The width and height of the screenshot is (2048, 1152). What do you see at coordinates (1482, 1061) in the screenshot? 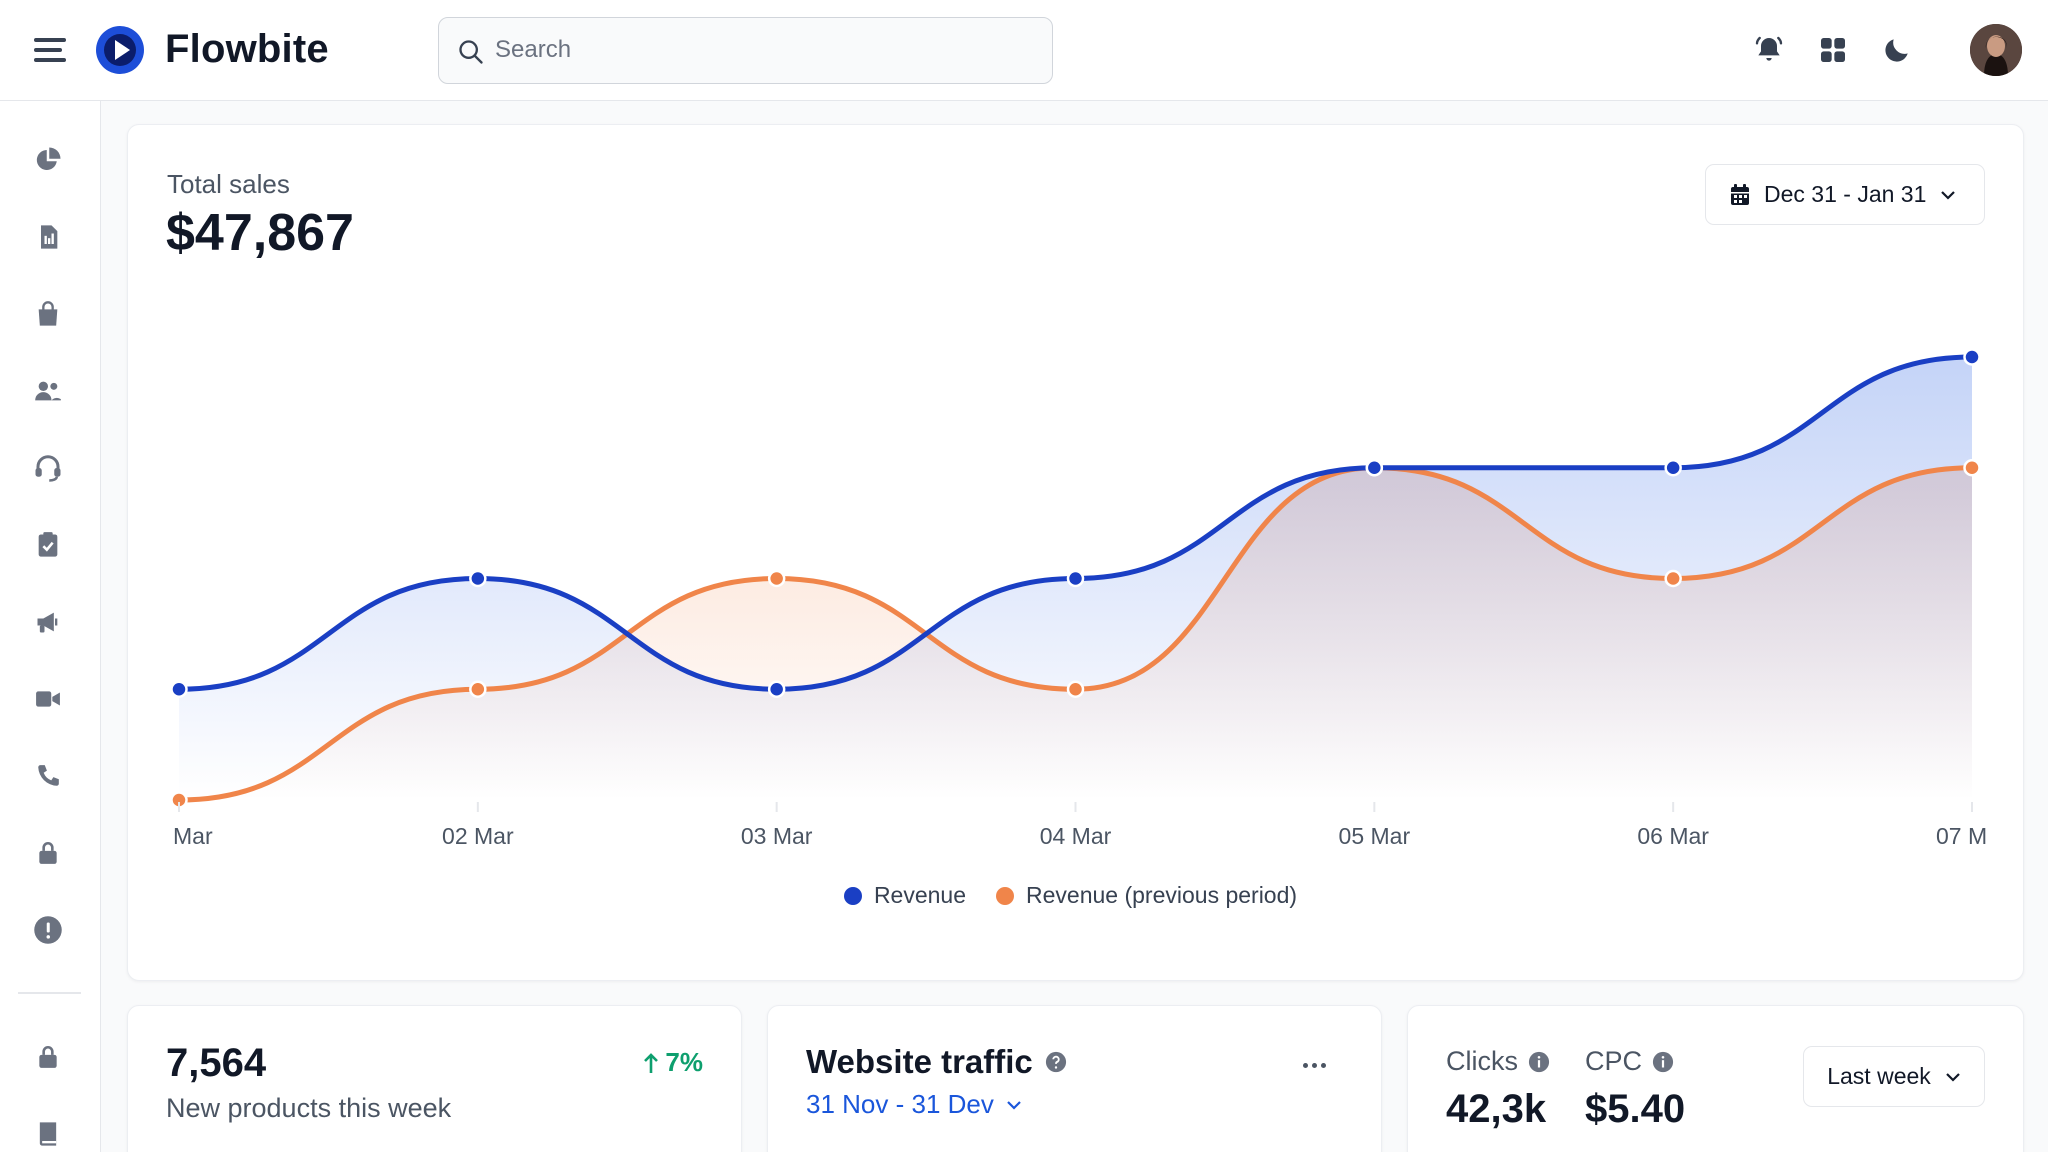
I see `clicks-label: Clicks` at bounding box center [1482, 1061].